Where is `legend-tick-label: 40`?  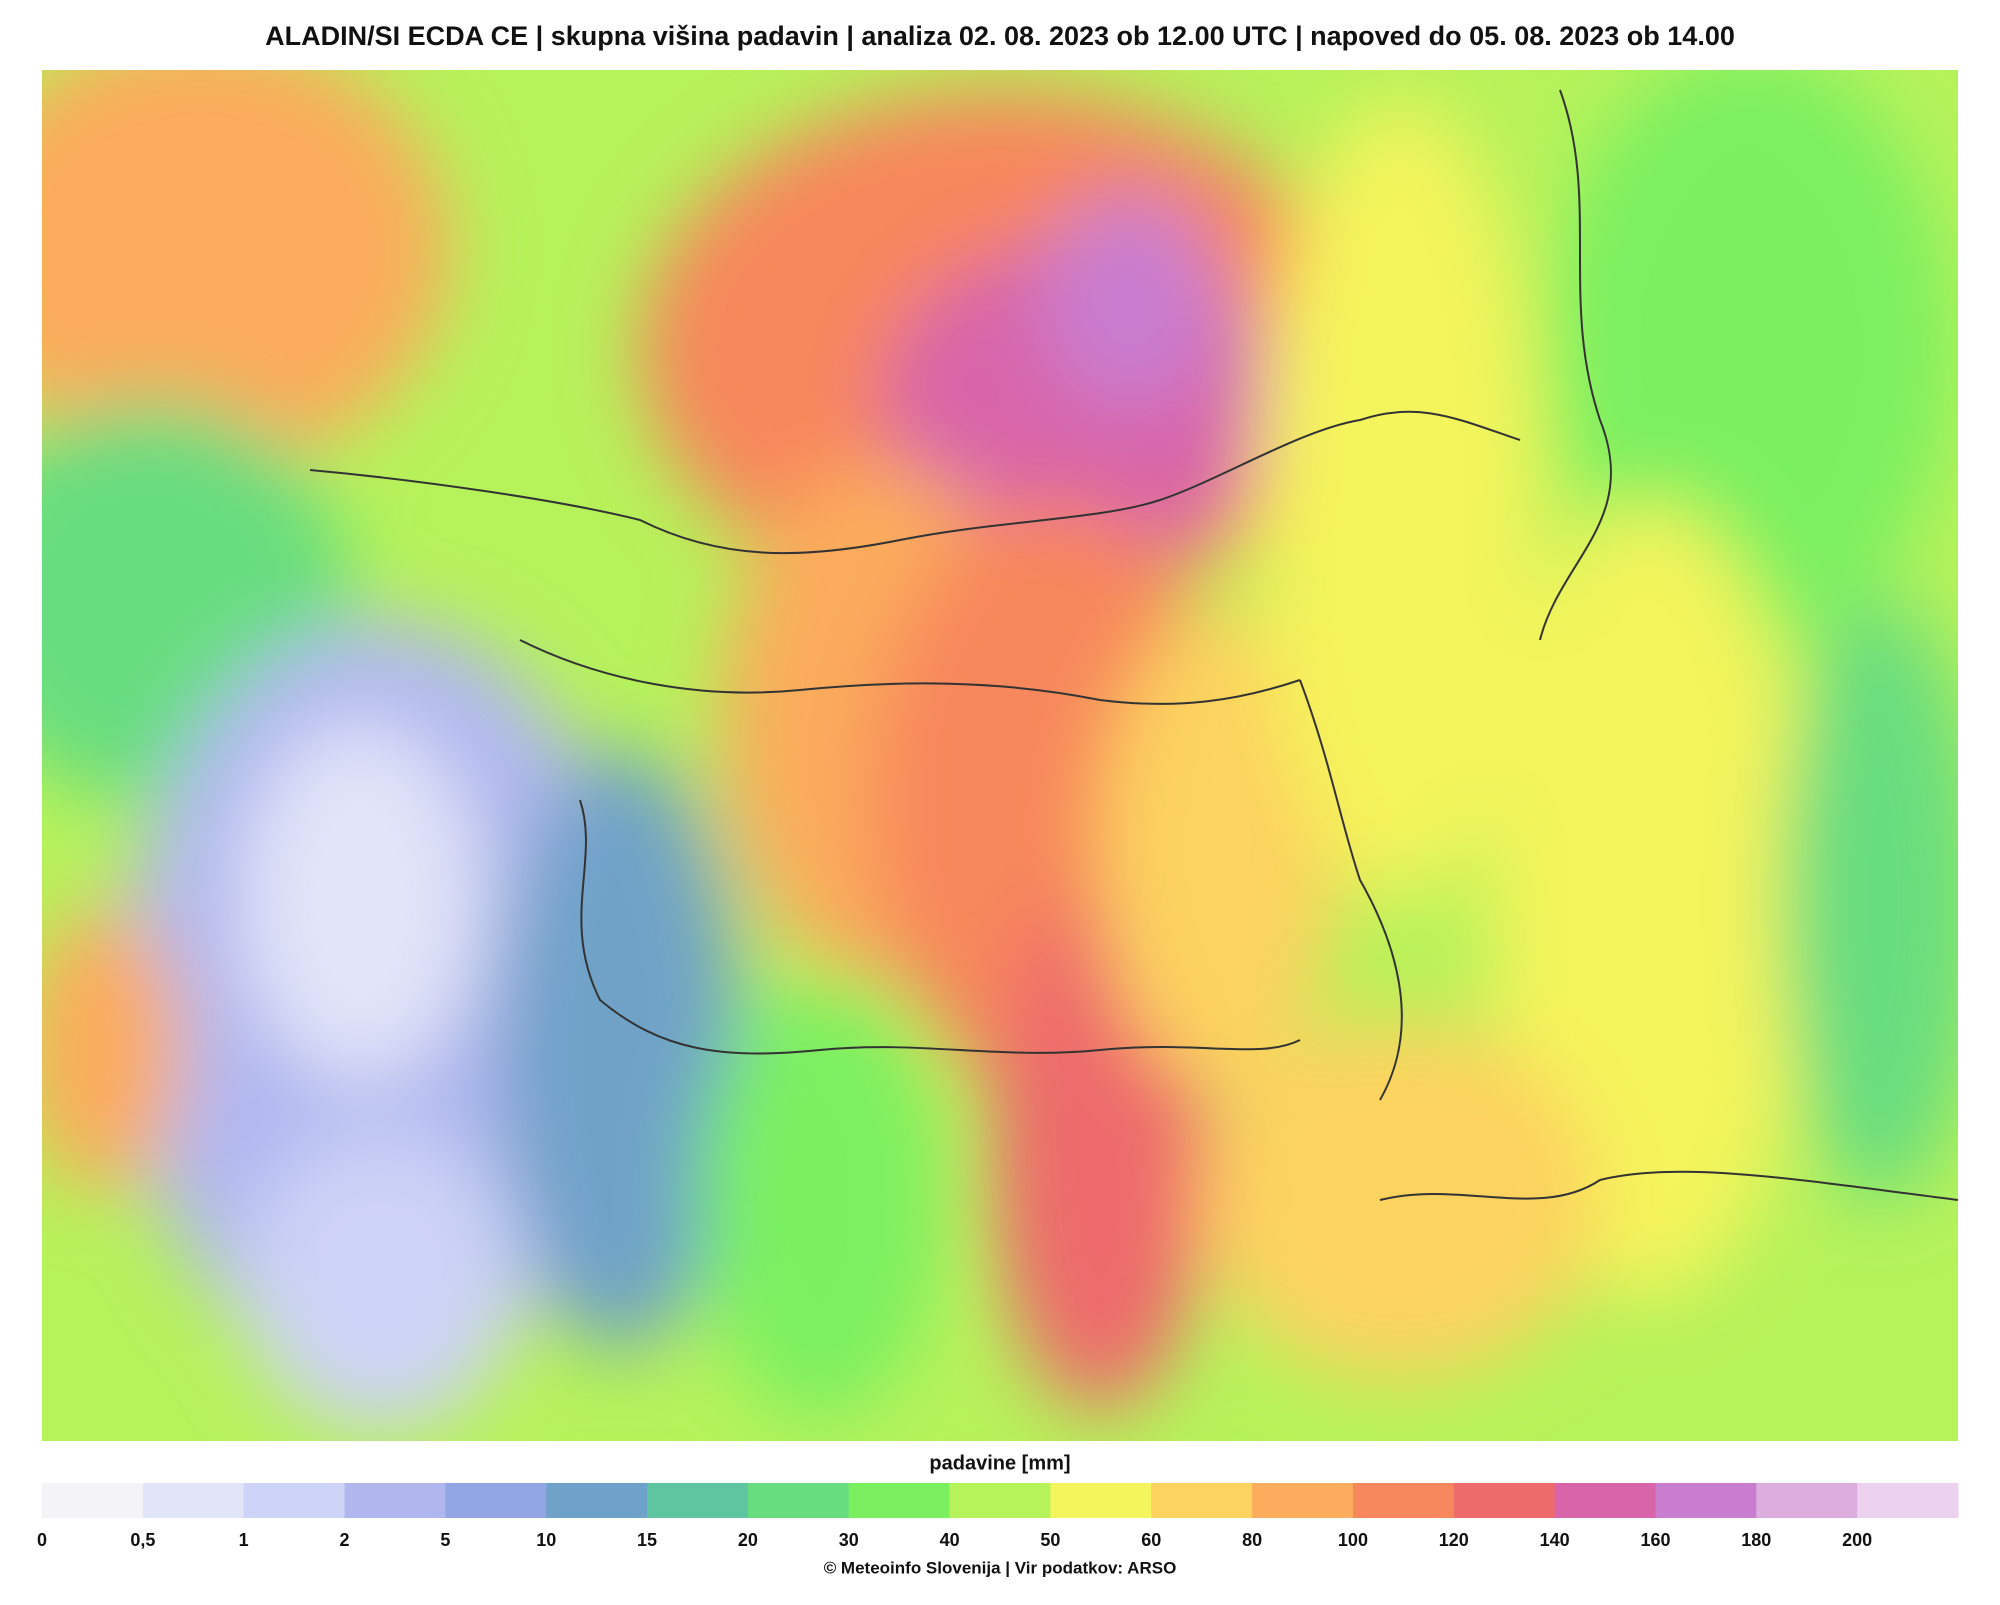
legend-tick-label: 40 is located at coordinates (950, 1540).